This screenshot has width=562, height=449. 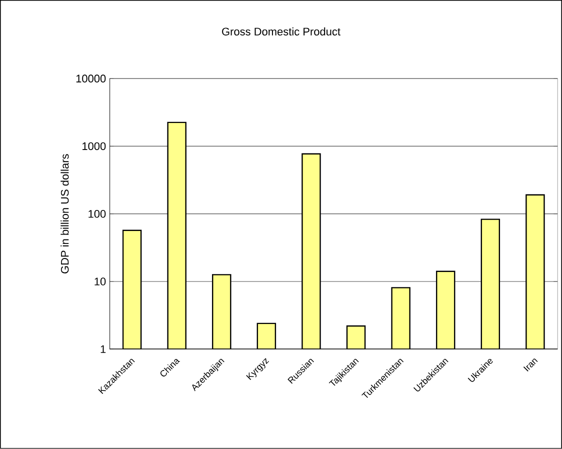 What do you see at coordinates (94, 146) in the screenshot?
I see `y-tick-label: 1000` at bounding box center [94, 146].